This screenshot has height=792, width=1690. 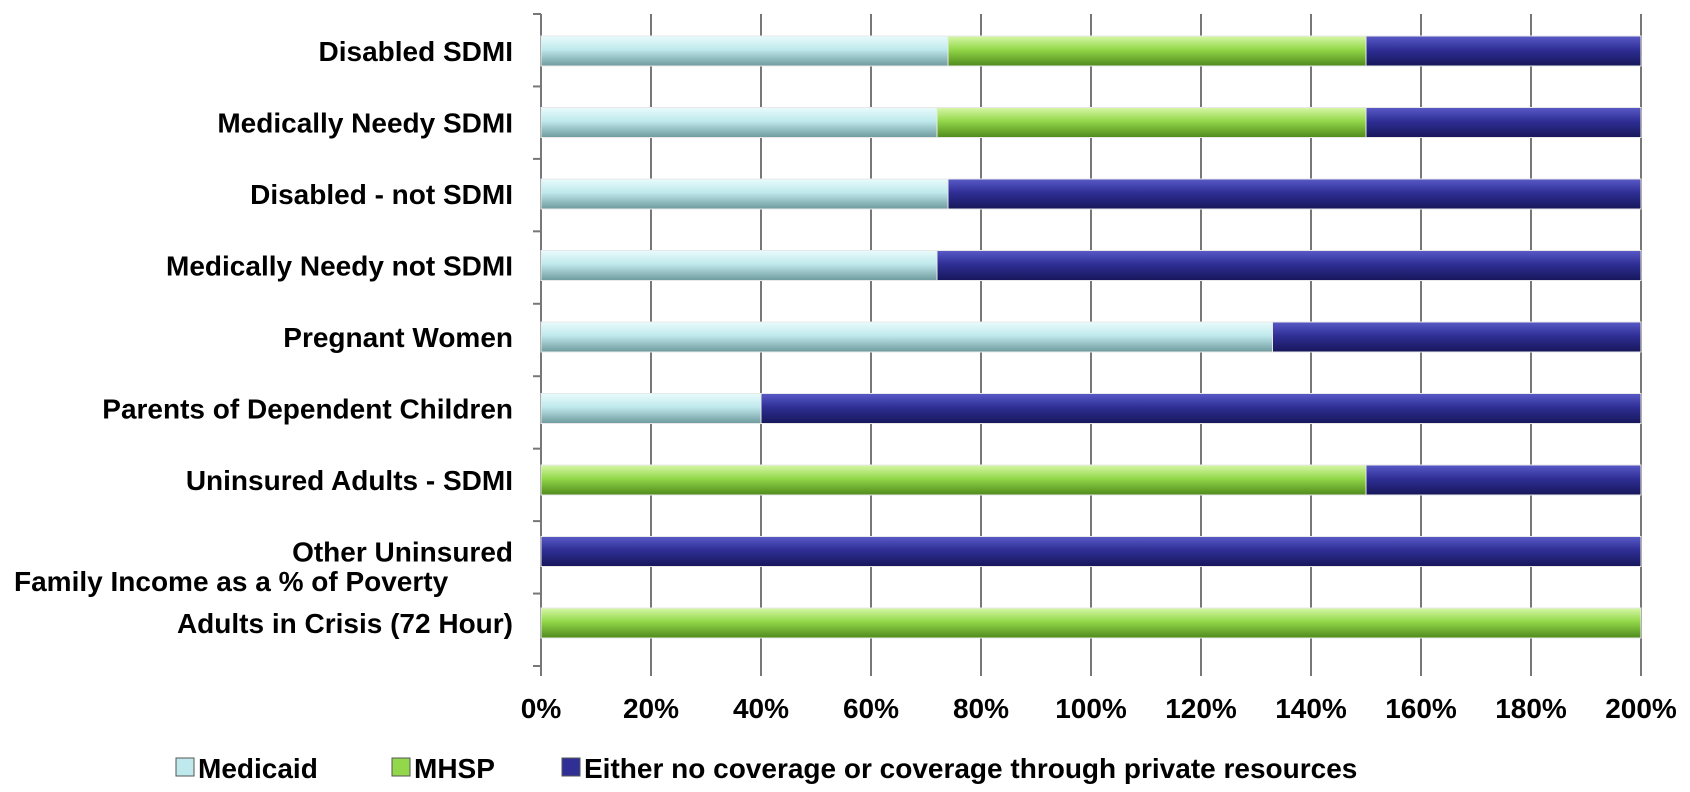 I want to click on bar-either-no-coverage-or-co-medically-needy-not-sdmi, so click(x=1289, y=265).